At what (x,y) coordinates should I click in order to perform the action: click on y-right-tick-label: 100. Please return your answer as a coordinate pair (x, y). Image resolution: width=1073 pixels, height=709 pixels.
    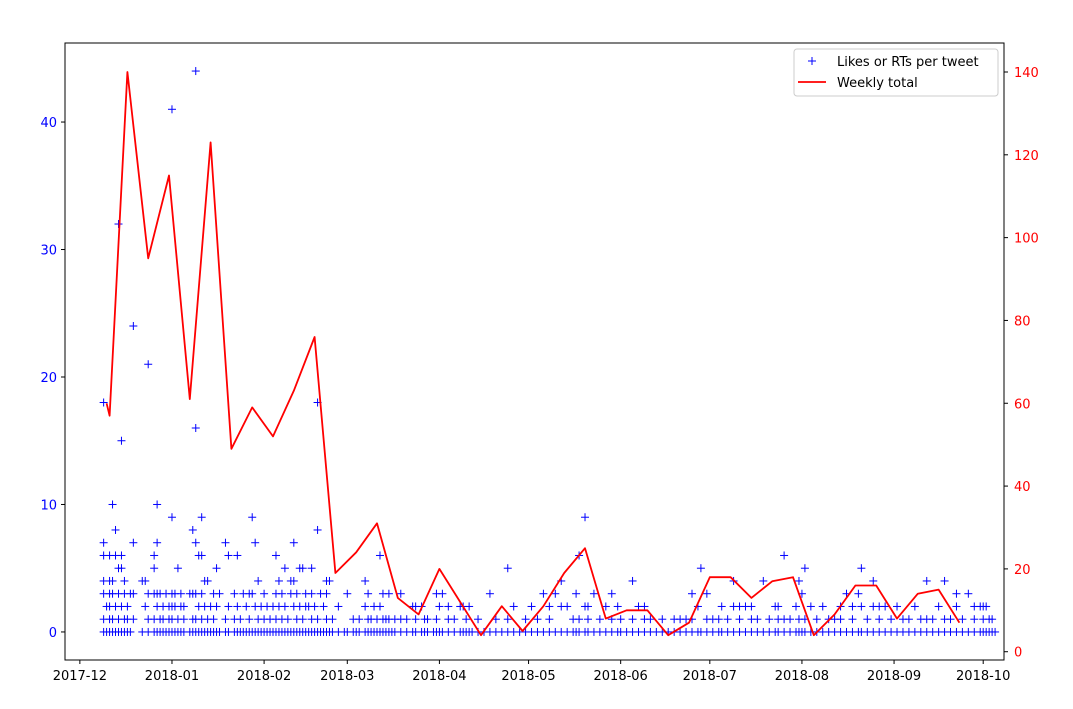
    Looking at the image, I should click on (1026, 239).